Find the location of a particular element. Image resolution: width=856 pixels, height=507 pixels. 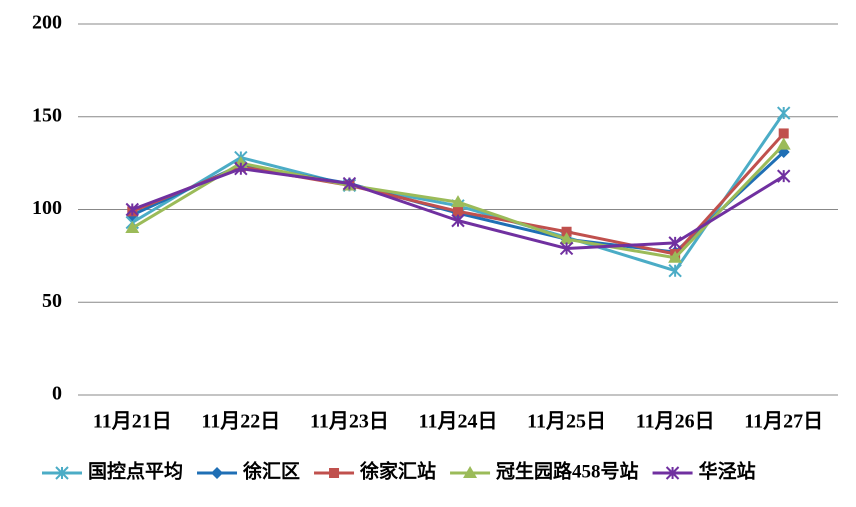

legend: 国控点平均 徐汇区 徐家汇站 冠生园路458号站 华泾站 is located at coordinates (399, 470).